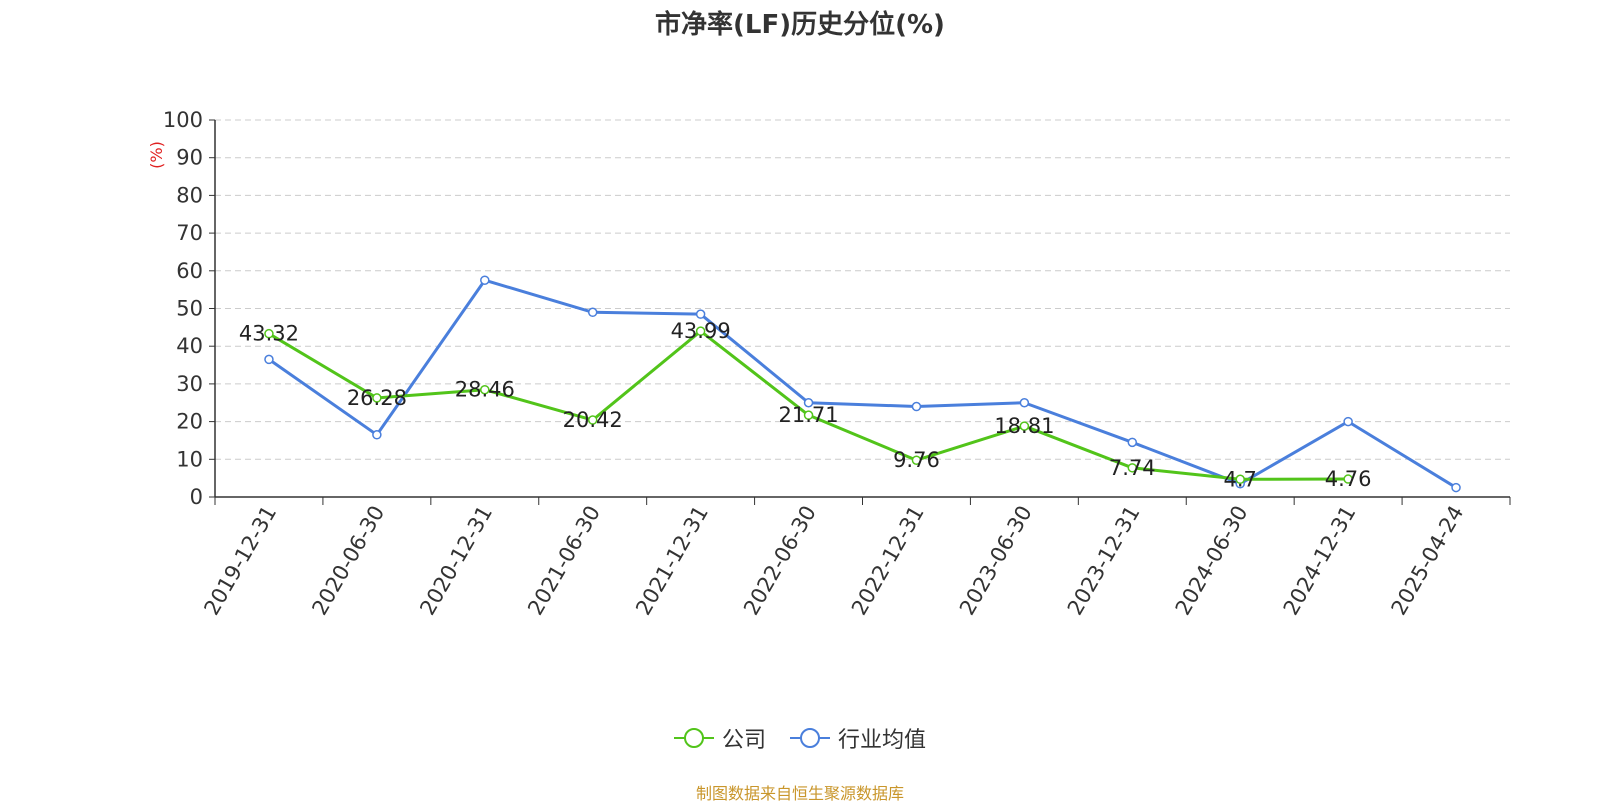 This screenshot has height=804, width=1600. I want to click on y-tick-label: 0, so click(196, 497).